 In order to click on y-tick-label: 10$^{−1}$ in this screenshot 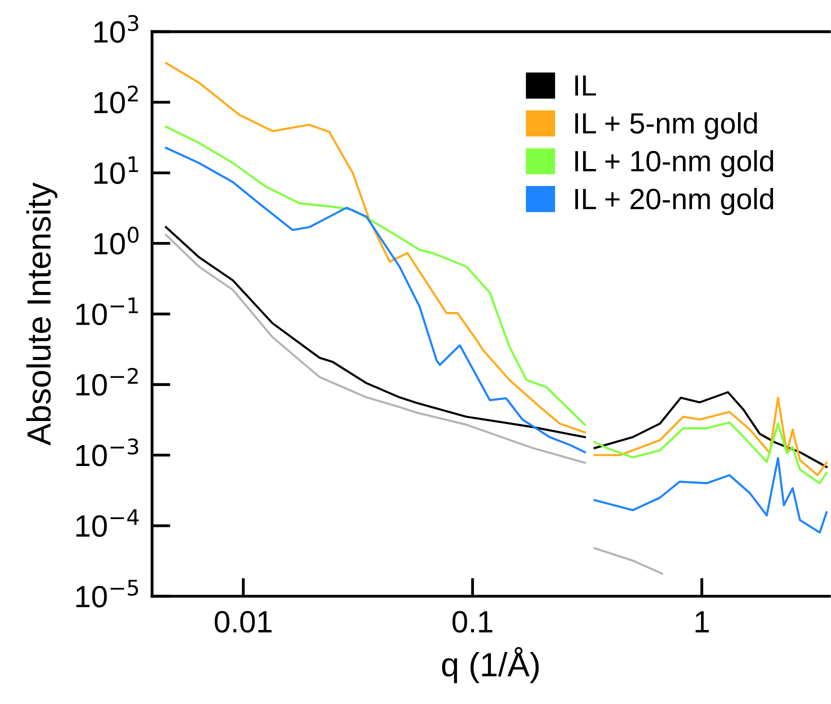, I will do `click(107, 312)`.